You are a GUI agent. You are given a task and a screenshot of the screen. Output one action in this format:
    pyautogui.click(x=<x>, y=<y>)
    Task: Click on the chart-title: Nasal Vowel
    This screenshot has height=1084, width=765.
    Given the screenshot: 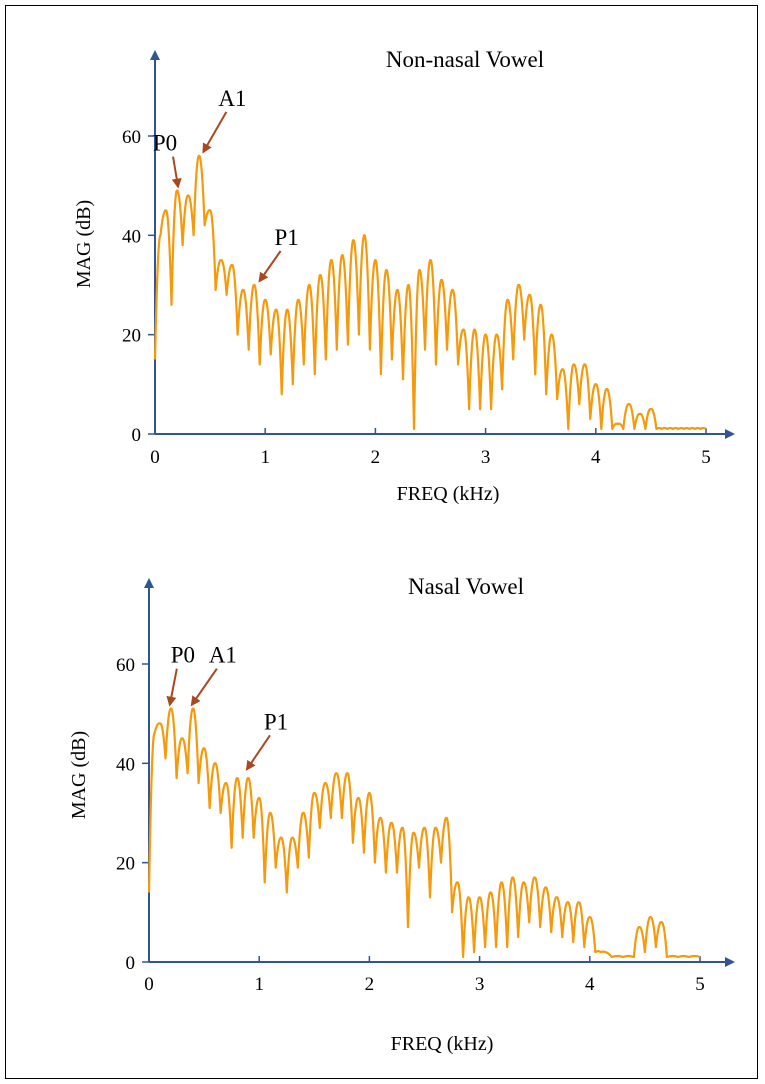 What is the action you would take?
    pyautogui.click(x=466, y=586)
    